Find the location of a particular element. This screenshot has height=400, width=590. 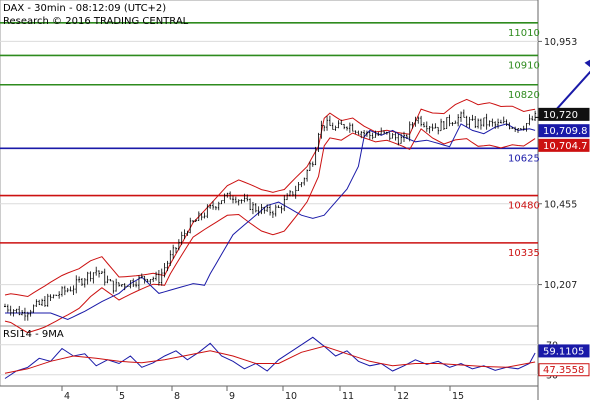

price-badge-last: 10,720 is located at coordinates (564, 114).